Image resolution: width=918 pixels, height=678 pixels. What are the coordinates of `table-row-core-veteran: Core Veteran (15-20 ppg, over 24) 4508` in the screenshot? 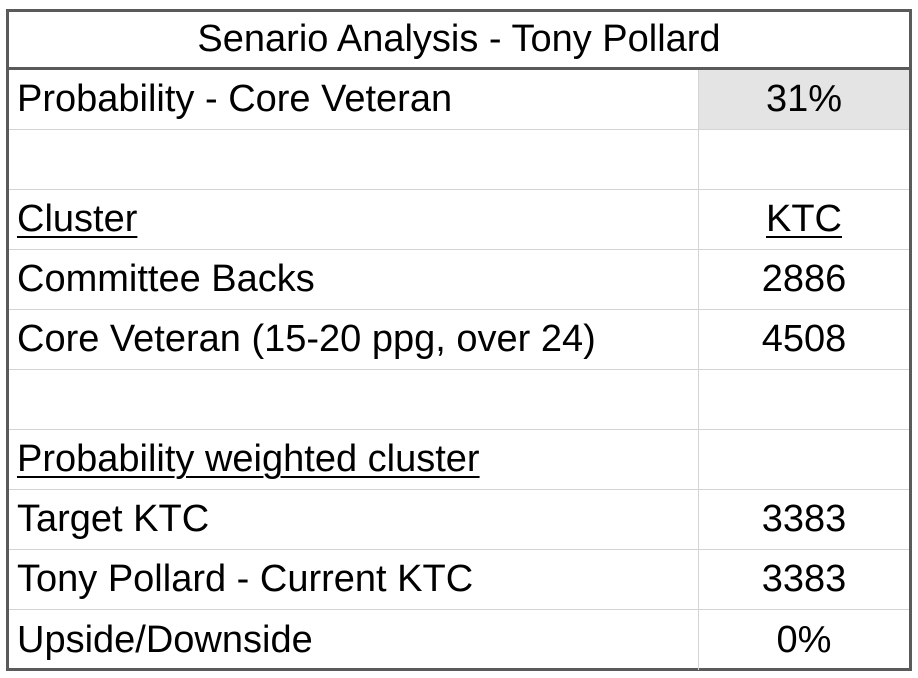 It's located at (459, 340).